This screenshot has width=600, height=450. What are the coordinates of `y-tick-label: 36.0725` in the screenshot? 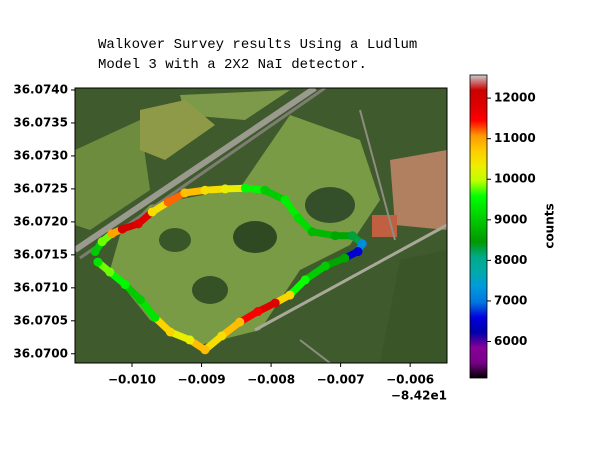 It's located at (40, 188).